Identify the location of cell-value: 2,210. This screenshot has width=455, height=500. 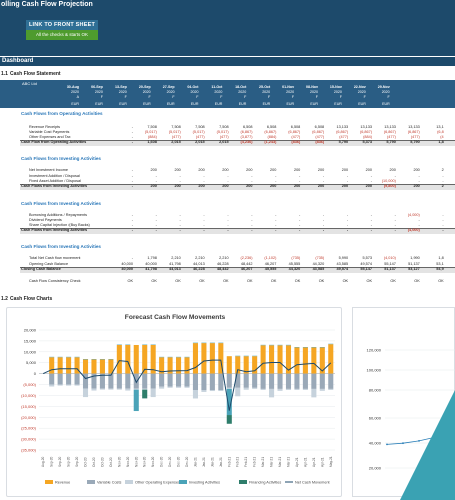
(224, 258).